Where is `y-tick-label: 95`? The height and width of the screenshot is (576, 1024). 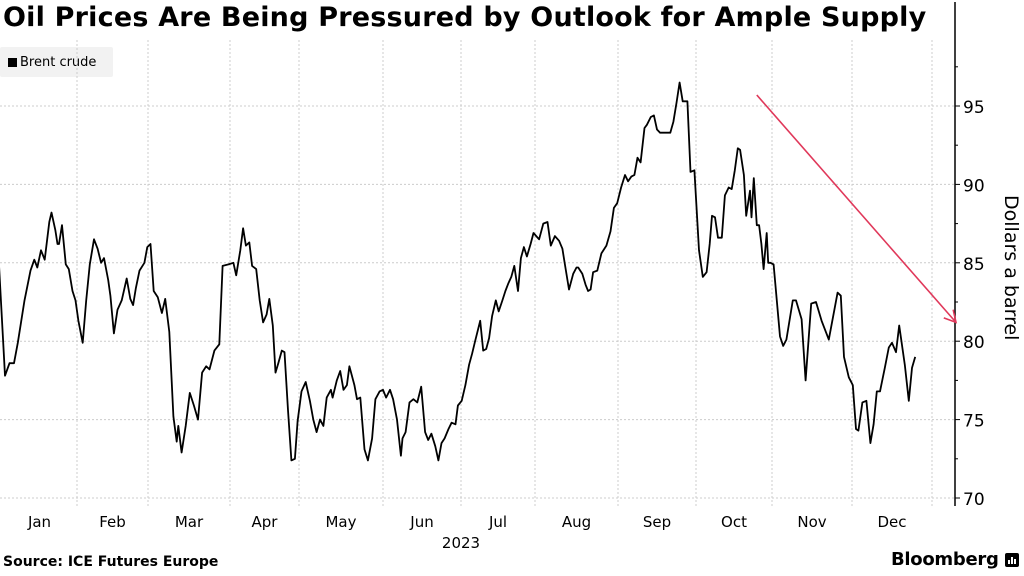
y-tick-label: 95 is located at coordinates (974, 108).